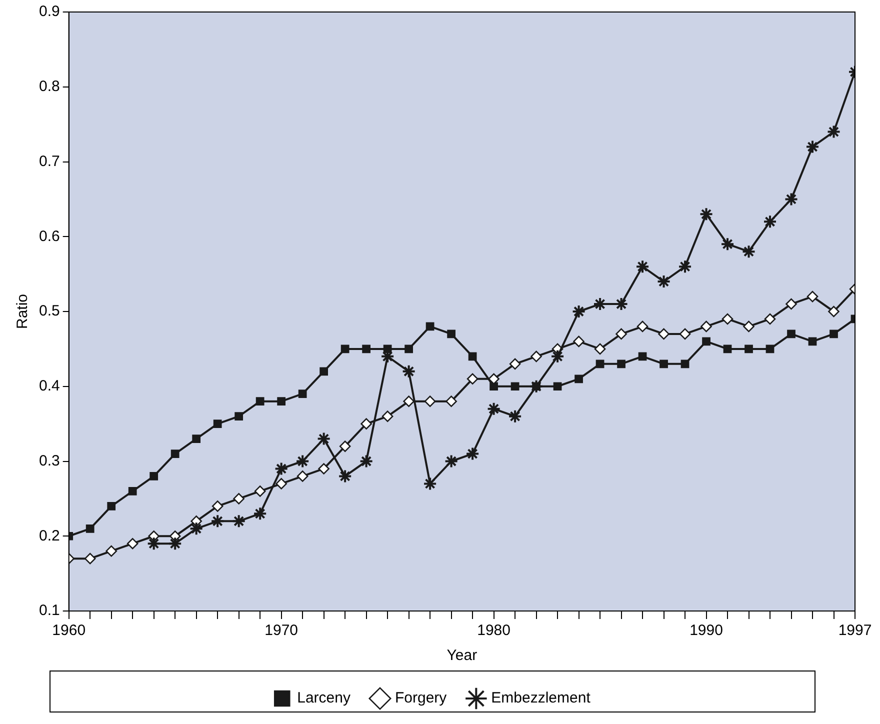  What do you see at coordinates (462, 655) in the screenshot?
I see `x-axis-title: Year` at bounding box center [462, 655].